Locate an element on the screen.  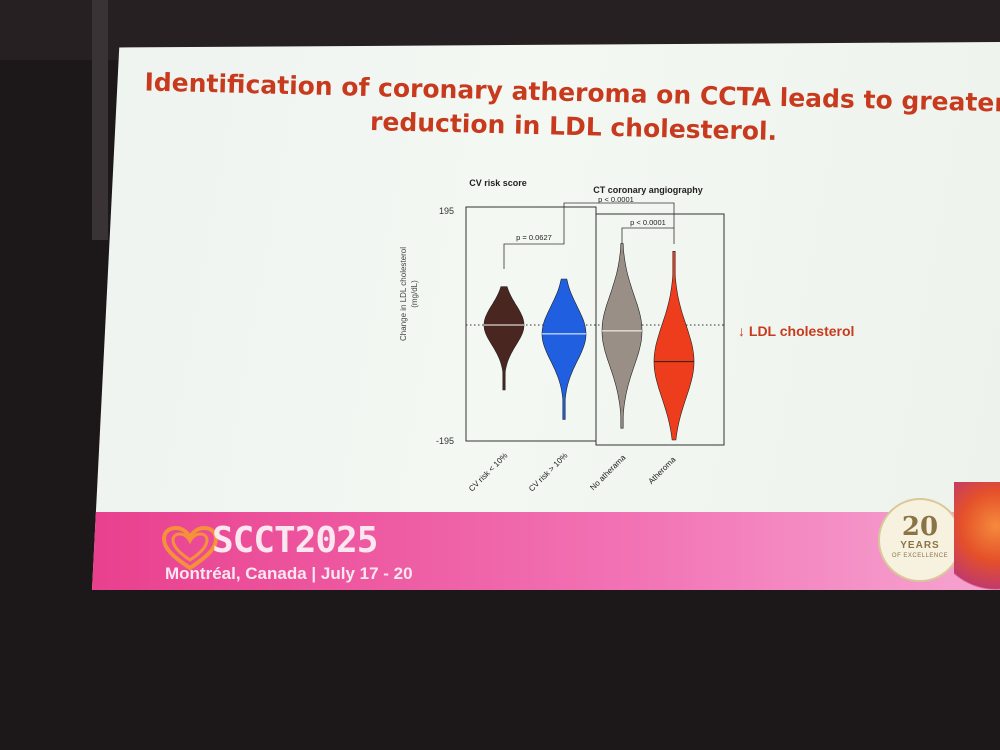
panel-label-cv-risk: CV risk score is located at coordinates (498, 183).